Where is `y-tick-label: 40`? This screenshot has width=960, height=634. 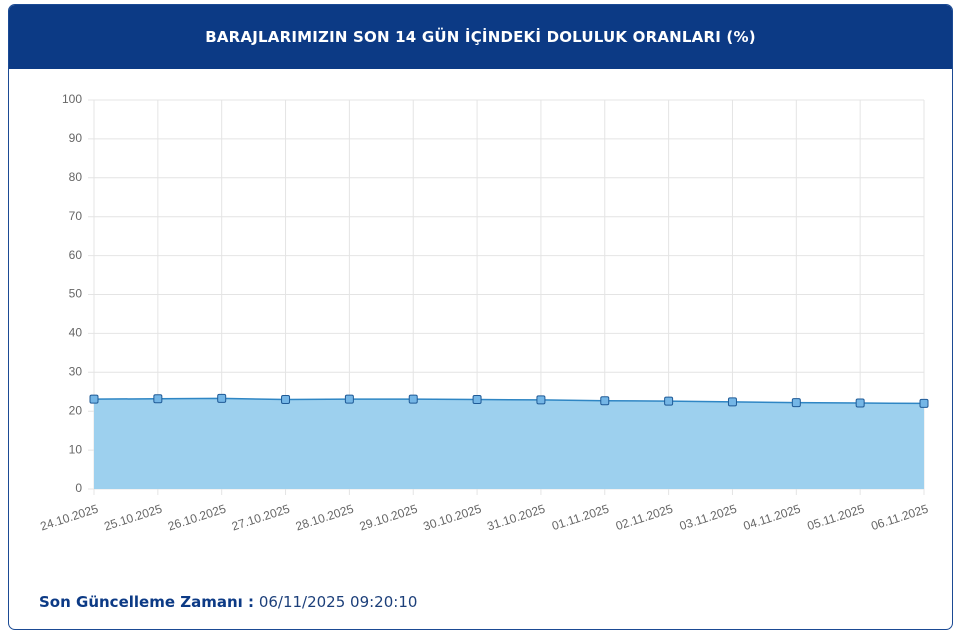
y-tick-label: 40 is located at coordinates (76, 333).